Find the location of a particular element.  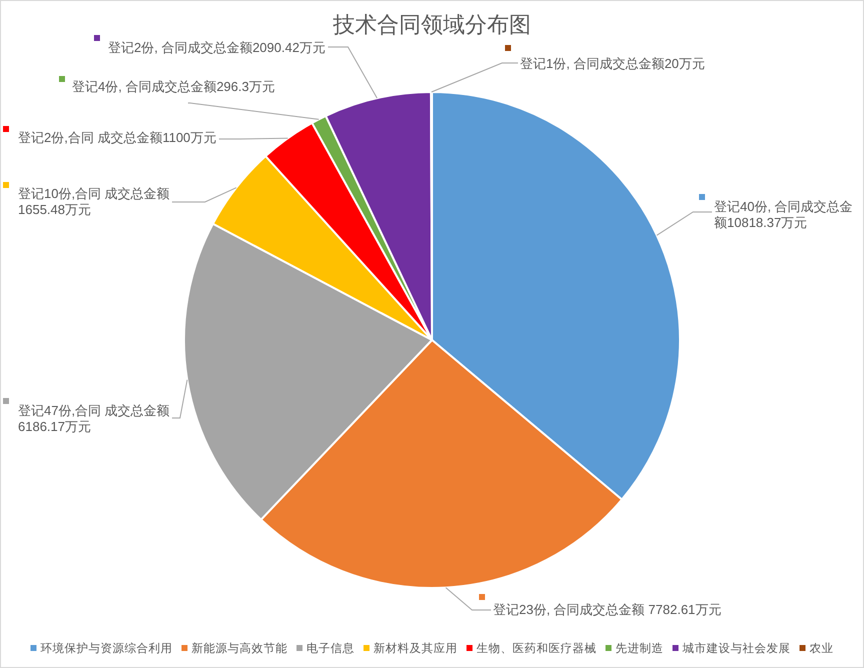

legend-label: 新能源与高效节能 is located at coordinates (240, 648).